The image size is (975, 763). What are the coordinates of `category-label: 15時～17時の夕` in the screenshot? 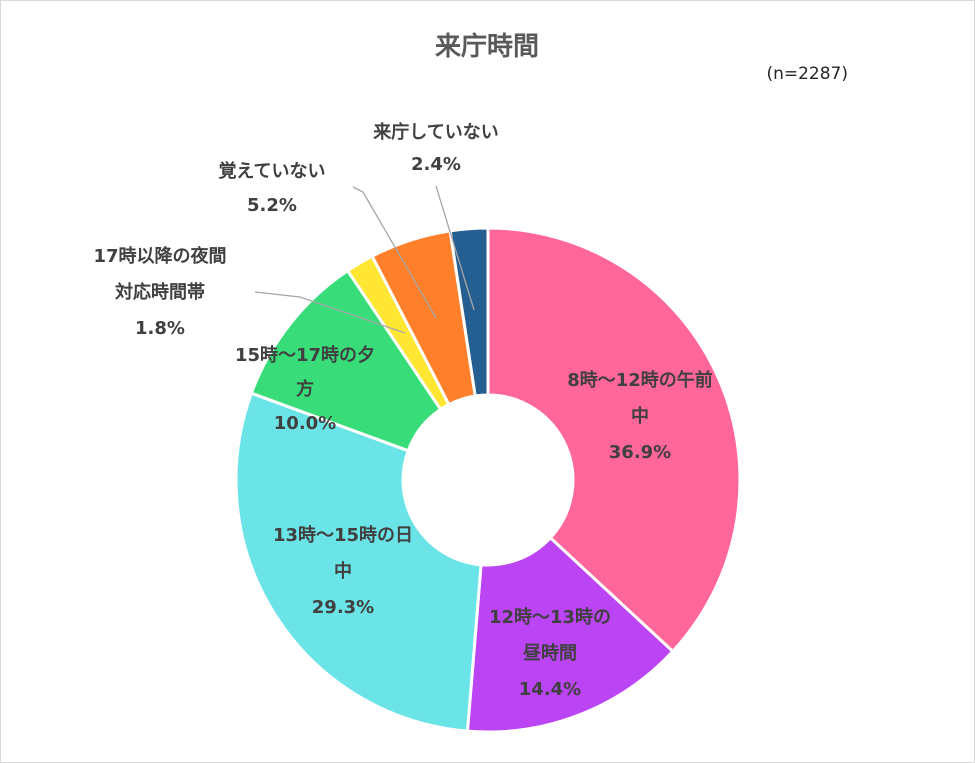 It's located at (305, 355).